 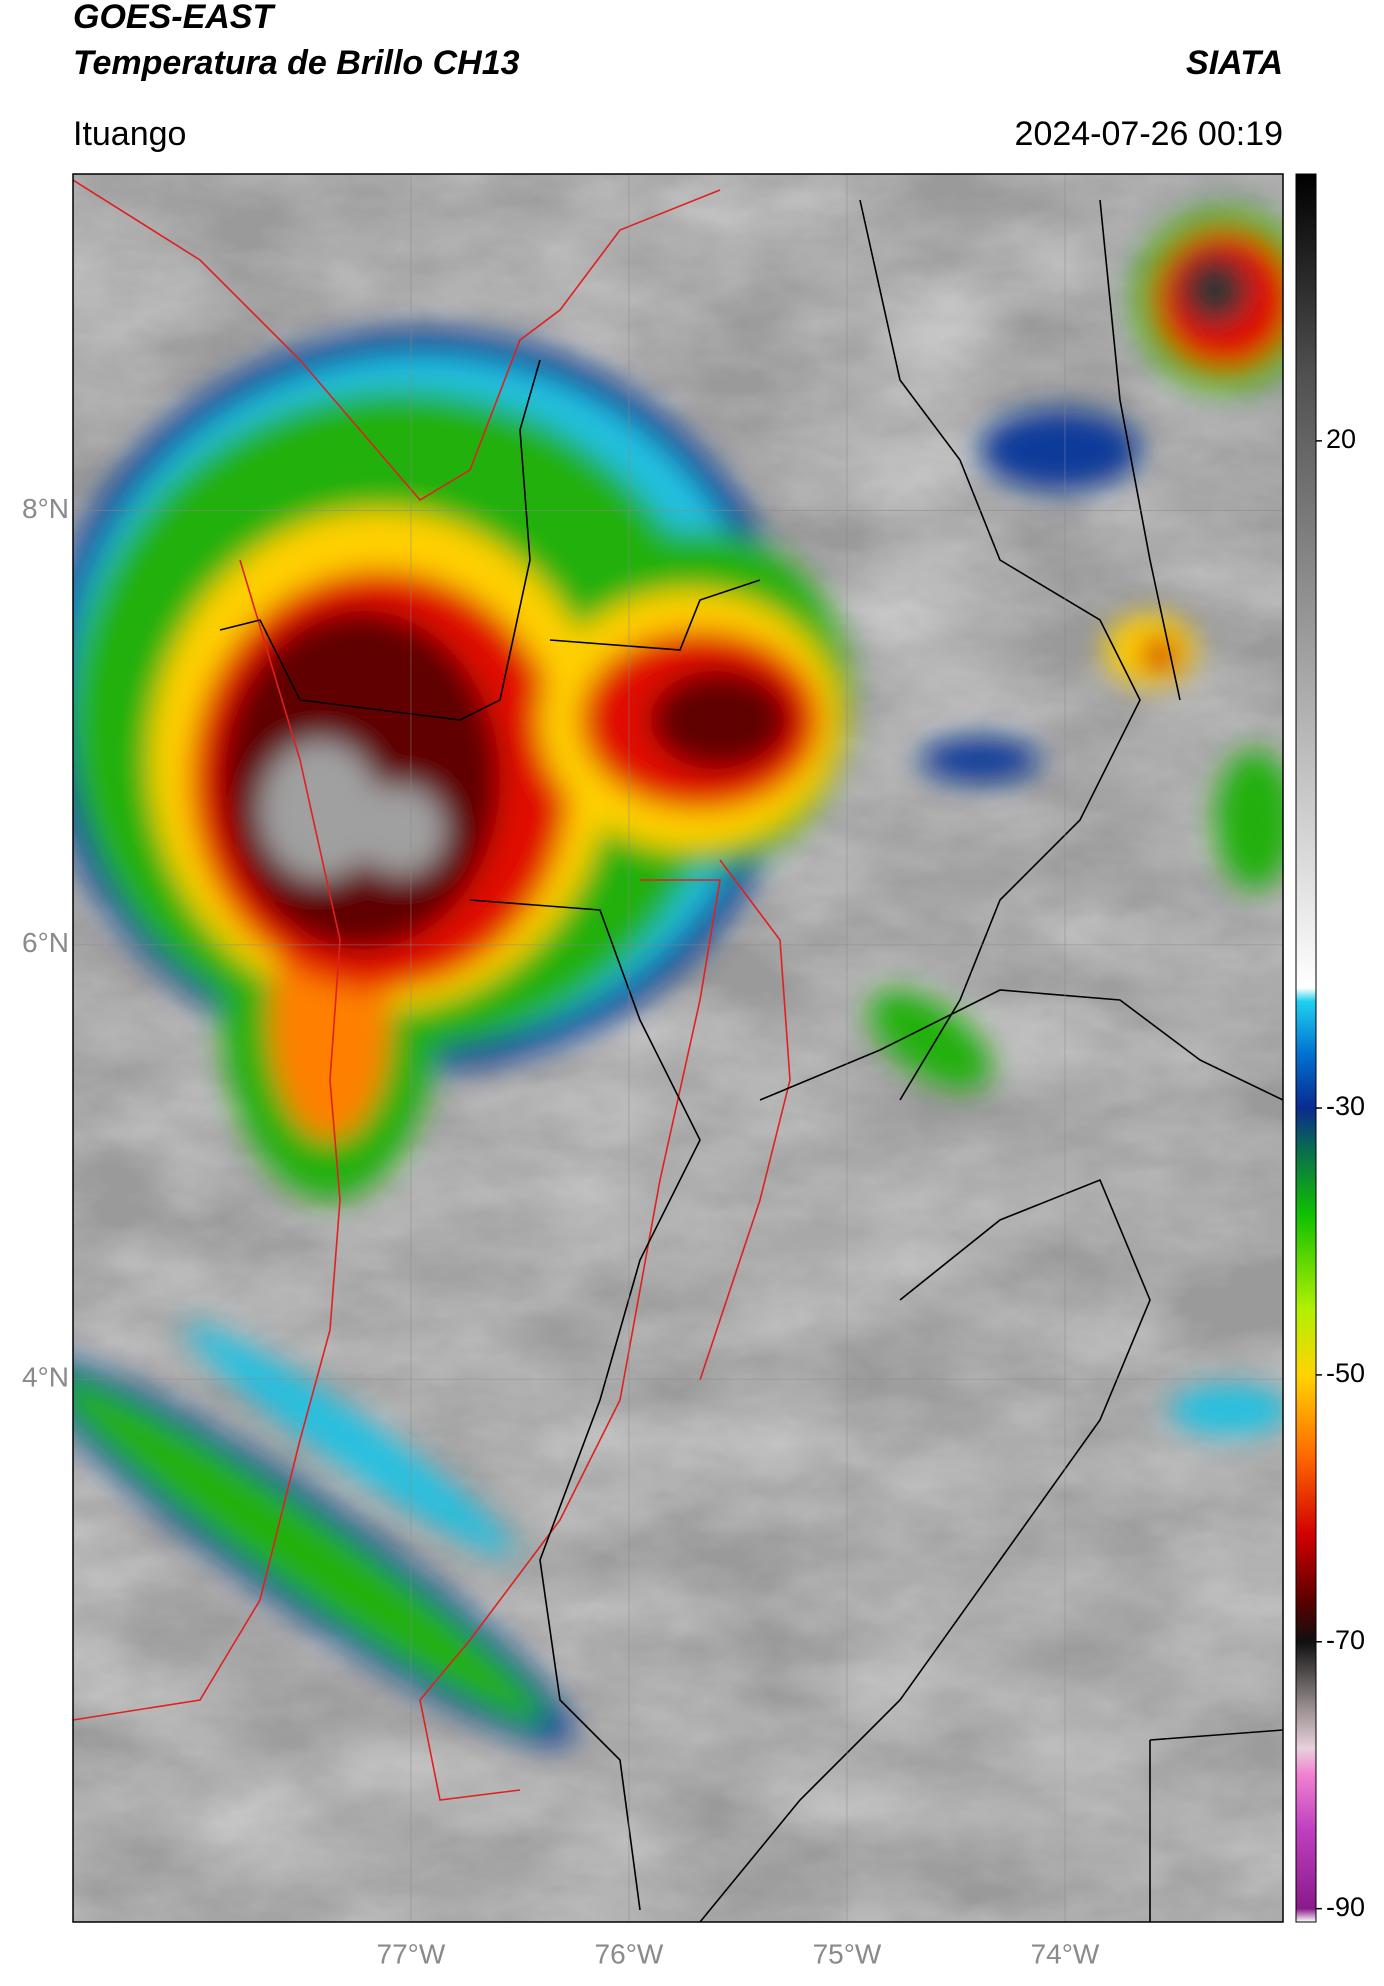 What do you see at coordinates (129, 134) in the screenshot?
I see `location: Ituango` at bounding box center [129, 134].